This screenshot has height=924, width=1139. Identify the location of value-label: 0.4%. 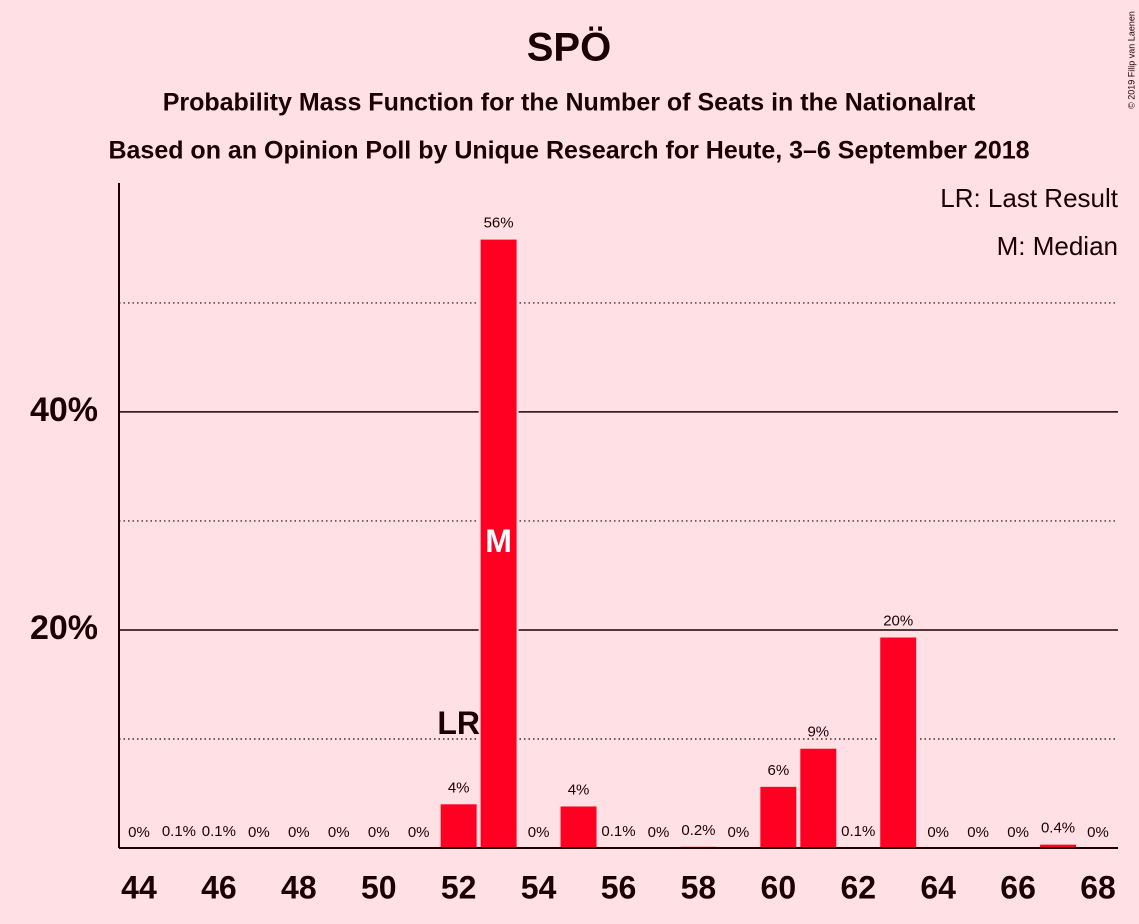
(1058, 828).